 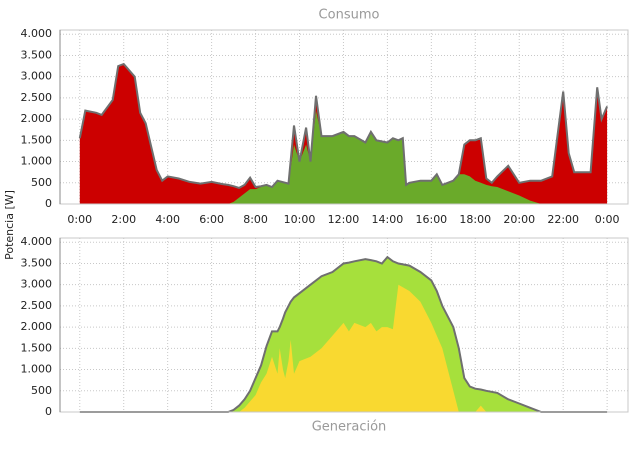 I want to click on x-tick-label: 8:00, so click(x=255, y=219).